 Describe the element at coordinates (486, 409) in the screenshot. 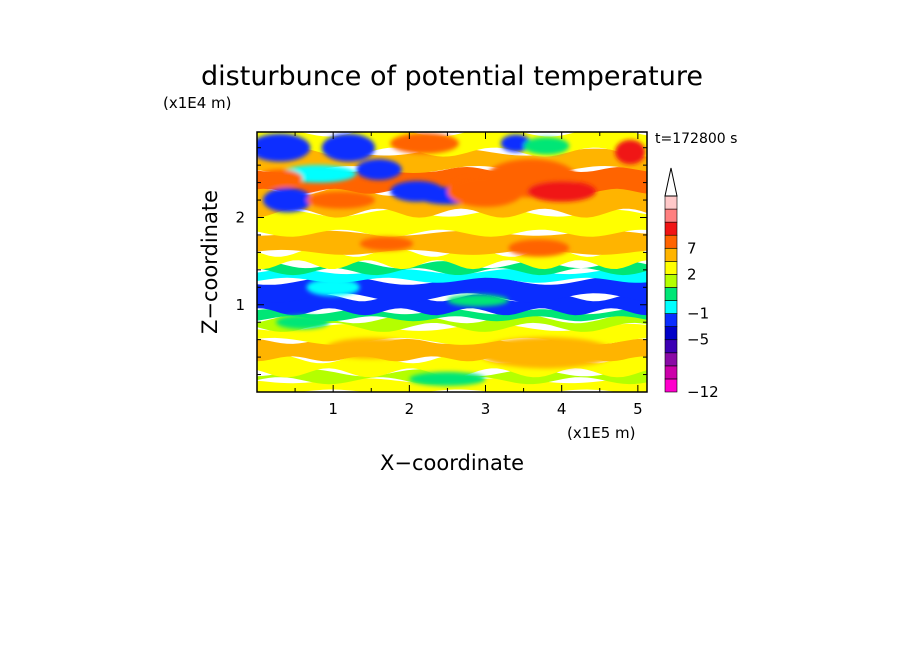

I see `x-tick-label: 3` at that location.